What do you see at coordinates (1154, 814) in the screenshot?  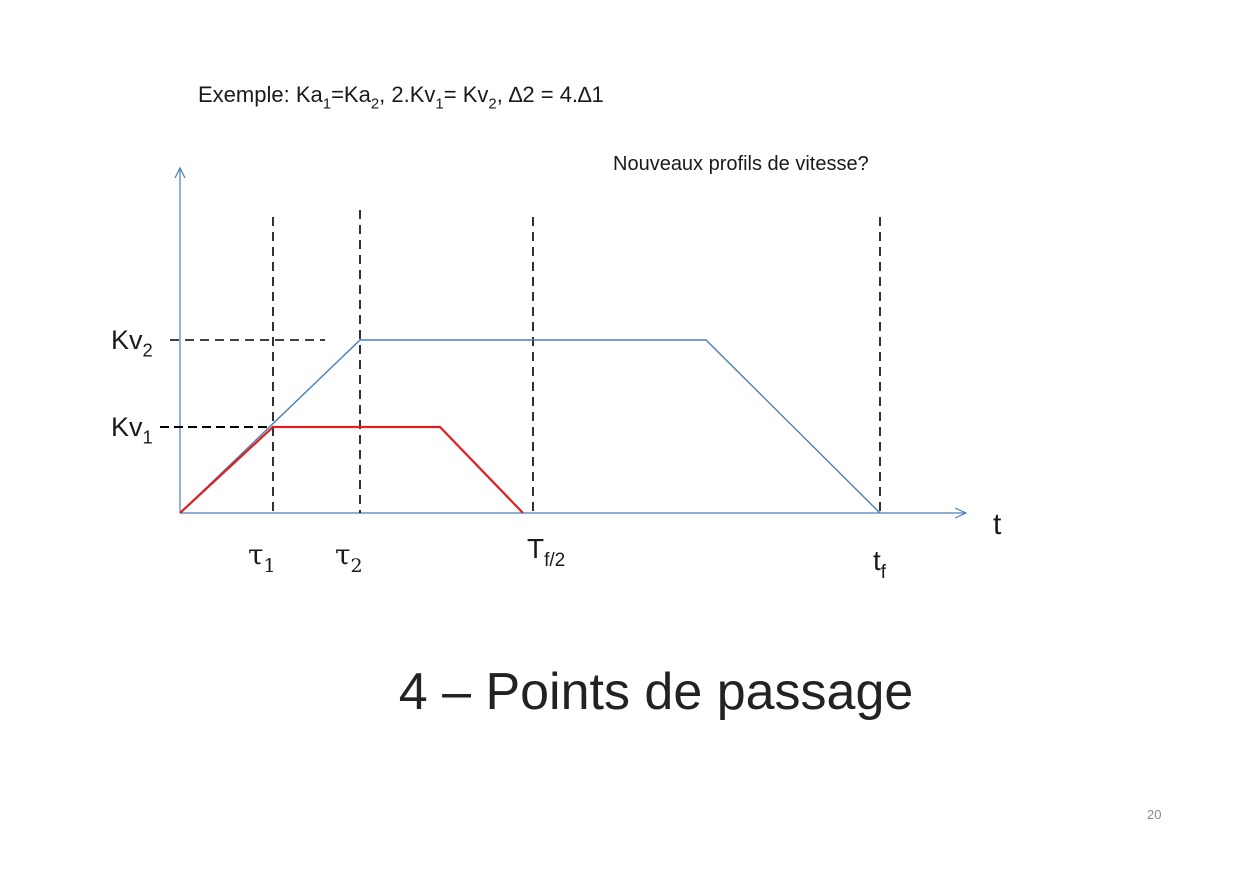 I see `page-number: 20` at bounding box center [1154, 814].